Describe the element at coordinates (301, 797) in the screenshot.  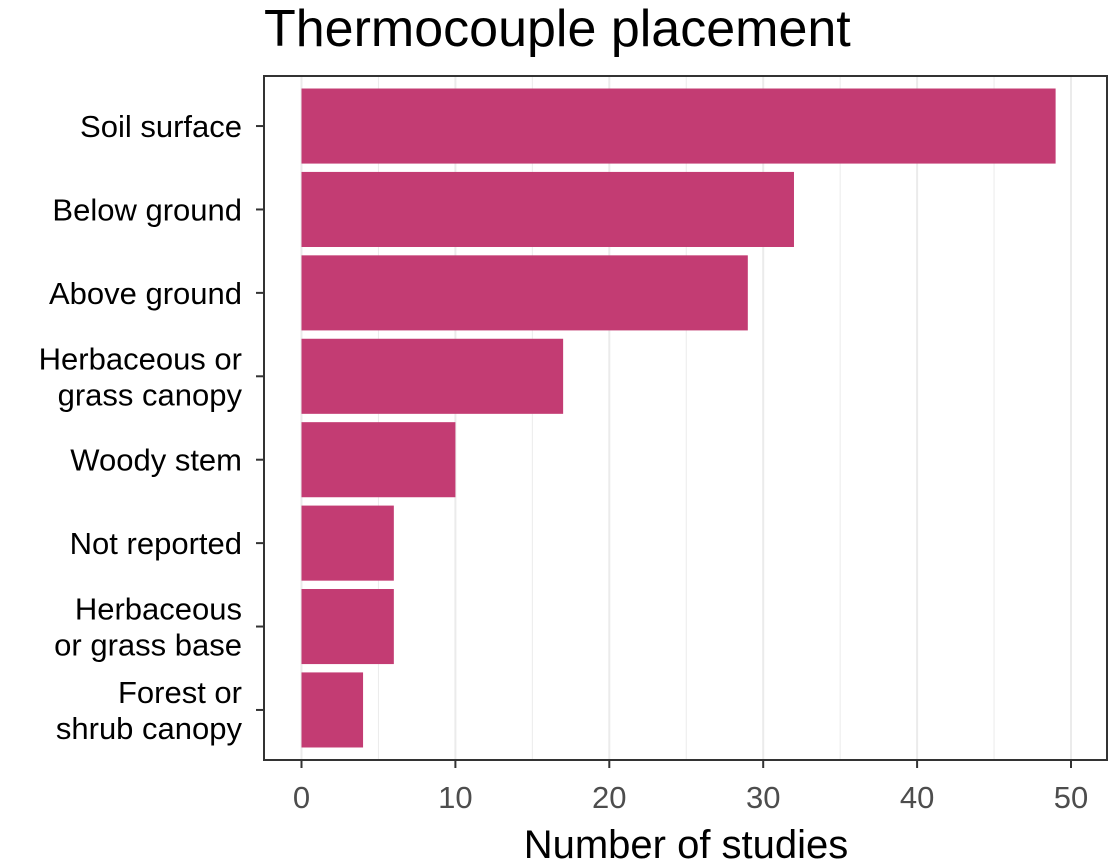
I see `x-tick-label: 0` at that location.